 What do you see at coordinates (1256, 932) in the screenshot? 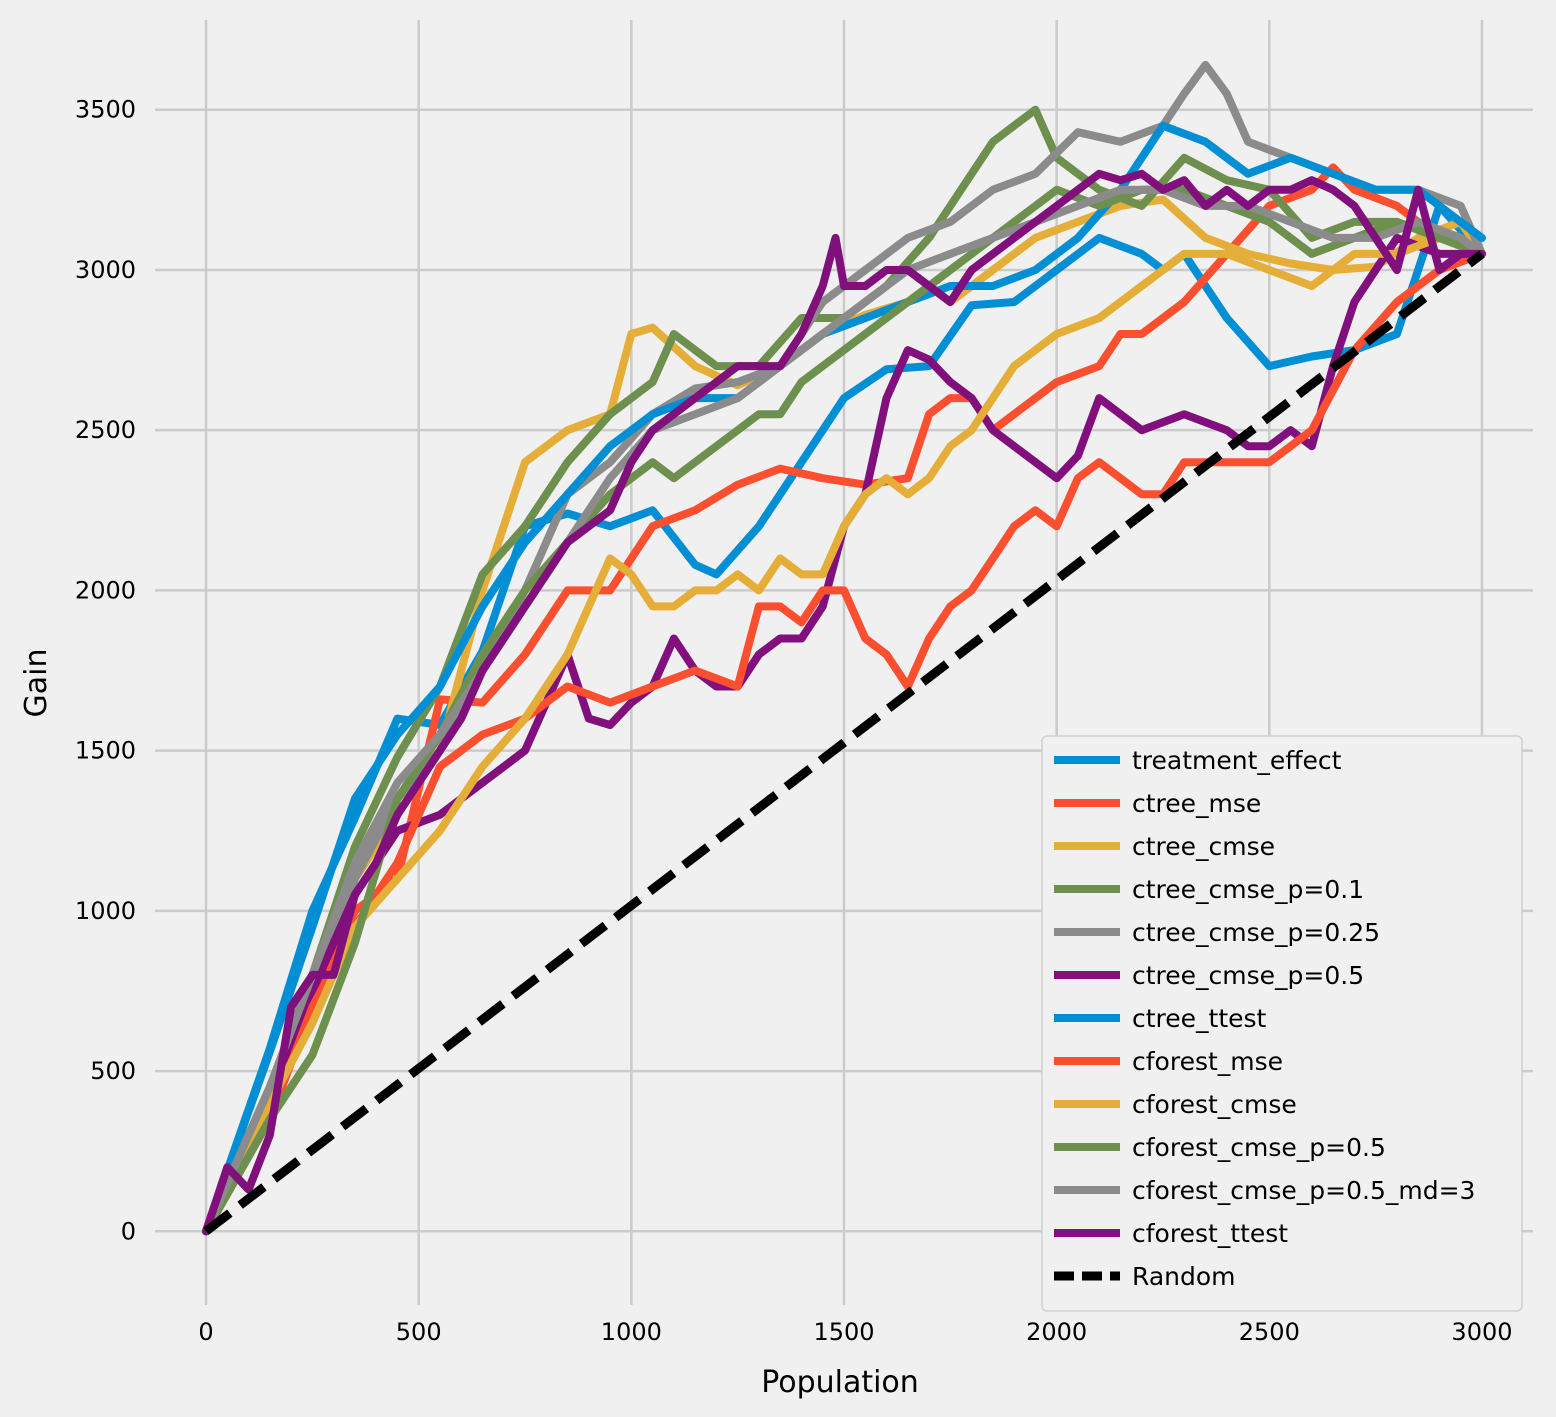
I see `legend-label: ctree_cmse_p=0.25` at bounding box center [1256, 932].